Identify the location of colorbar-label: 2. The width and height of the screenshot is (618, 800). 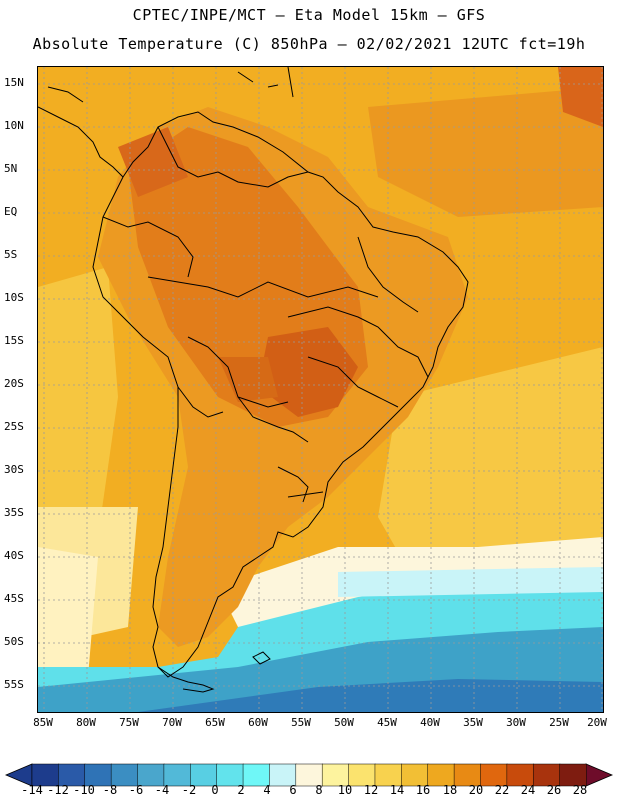
(241, 790).